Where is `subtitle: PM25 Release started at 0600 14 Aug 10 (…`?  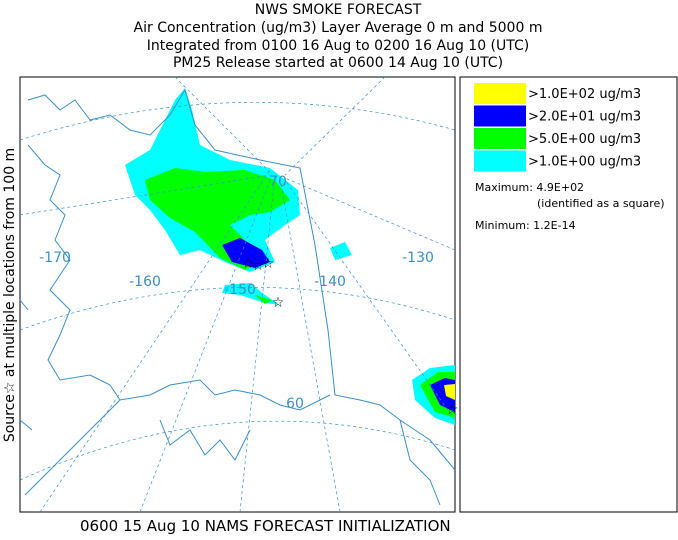 subtitle: PM25 Release started at 0600 14 Aug 10 (… is located at coordinates (338, 63).